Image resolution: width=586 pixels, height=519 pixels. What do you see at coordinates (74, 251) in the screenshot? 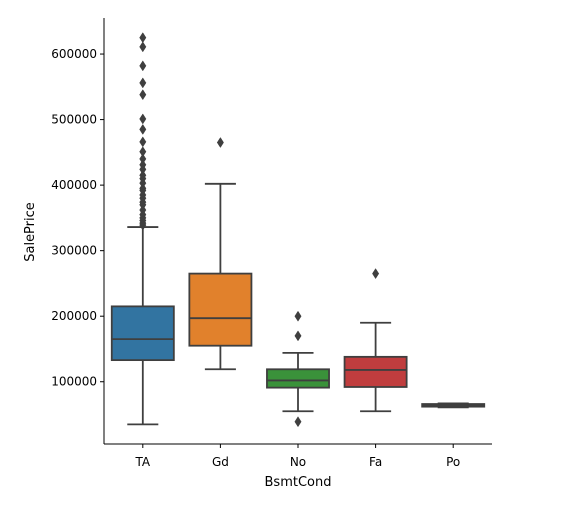
I see `y-tick-label: 300000` at bounding box center [74, 251].